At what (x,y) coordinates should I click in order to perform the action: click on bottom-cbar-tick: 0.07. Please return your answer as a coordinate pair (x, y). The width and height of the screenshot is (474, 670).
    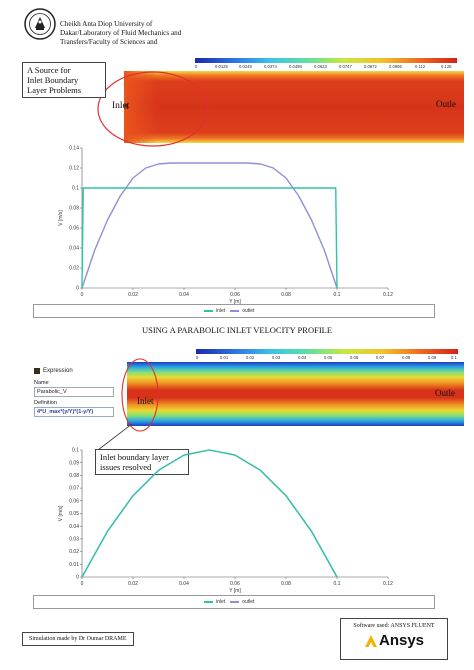
    Looking at the image, I should click on (380, 357).